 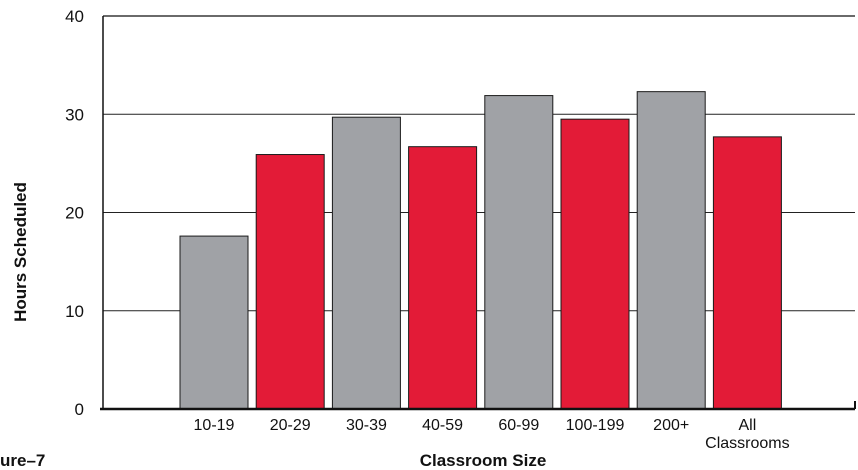 I want to click on x-tick-10-19: 10-19, so click(x=214, y=425).